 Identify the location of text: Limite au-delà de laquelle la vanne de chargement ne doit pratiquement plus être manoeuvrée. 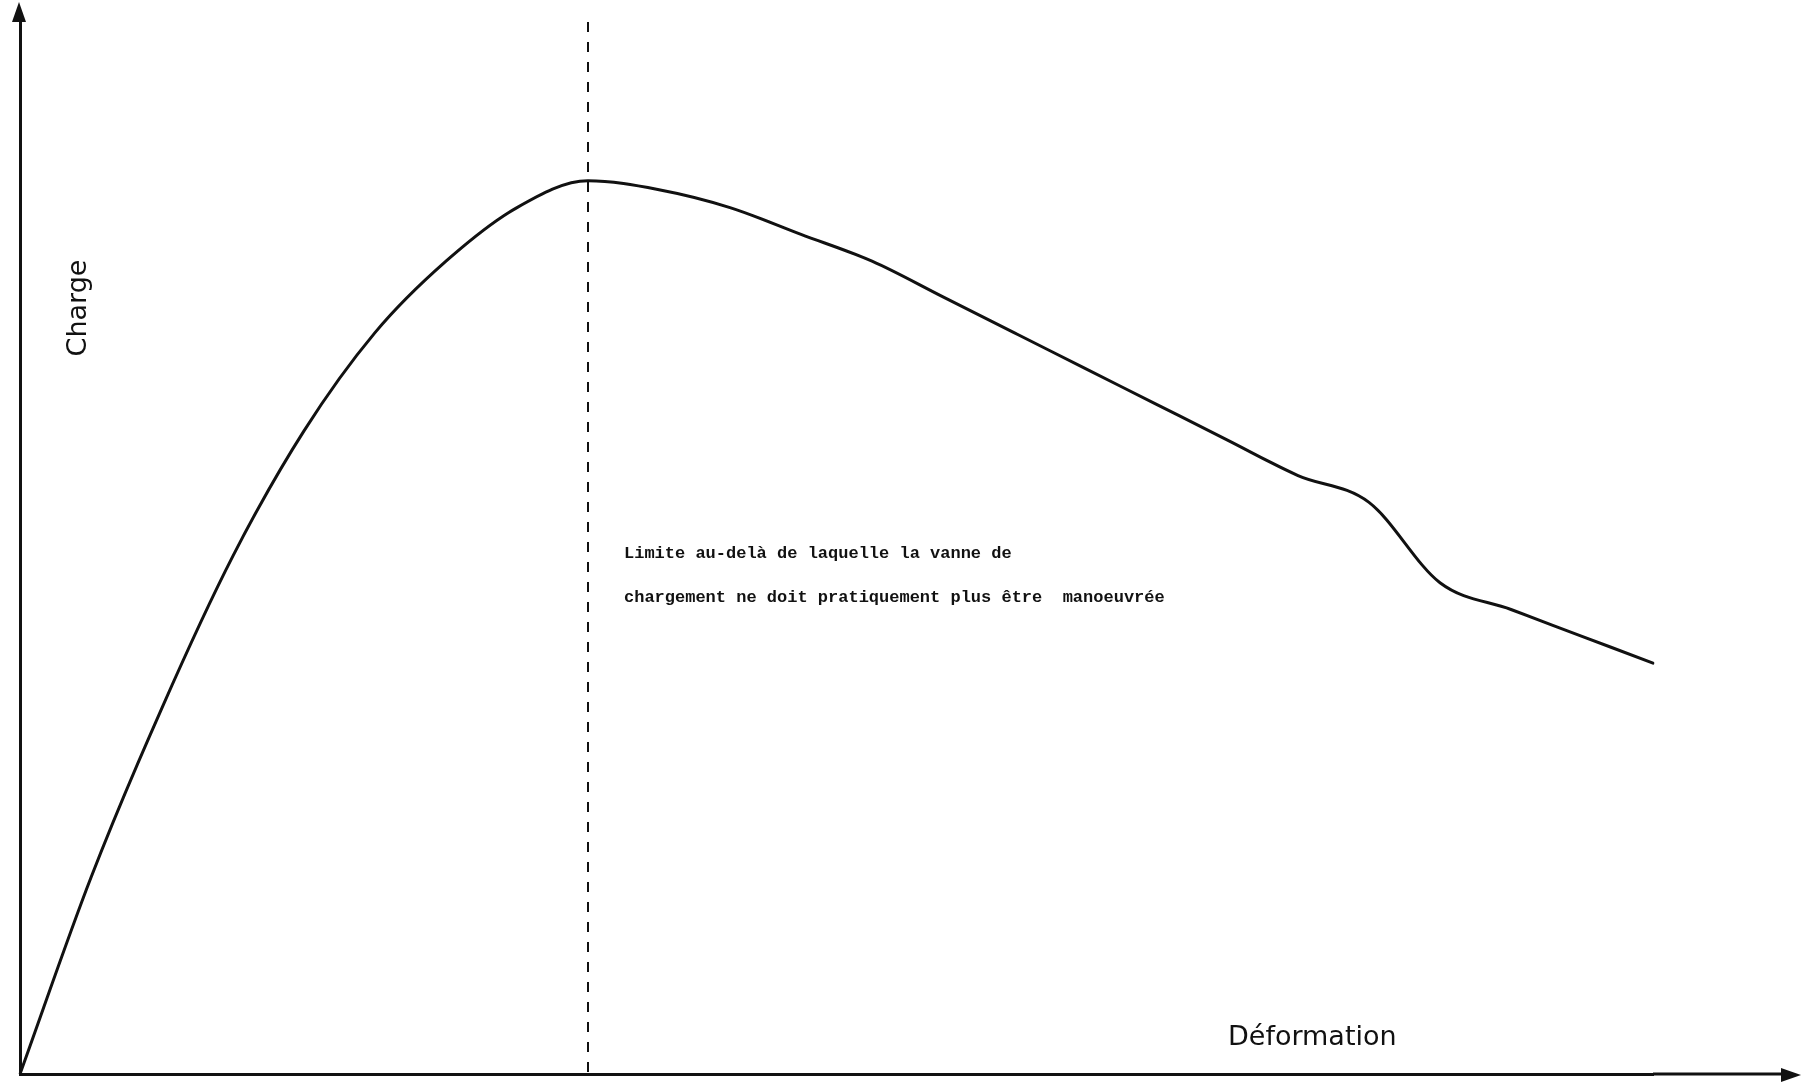
(894, 575).